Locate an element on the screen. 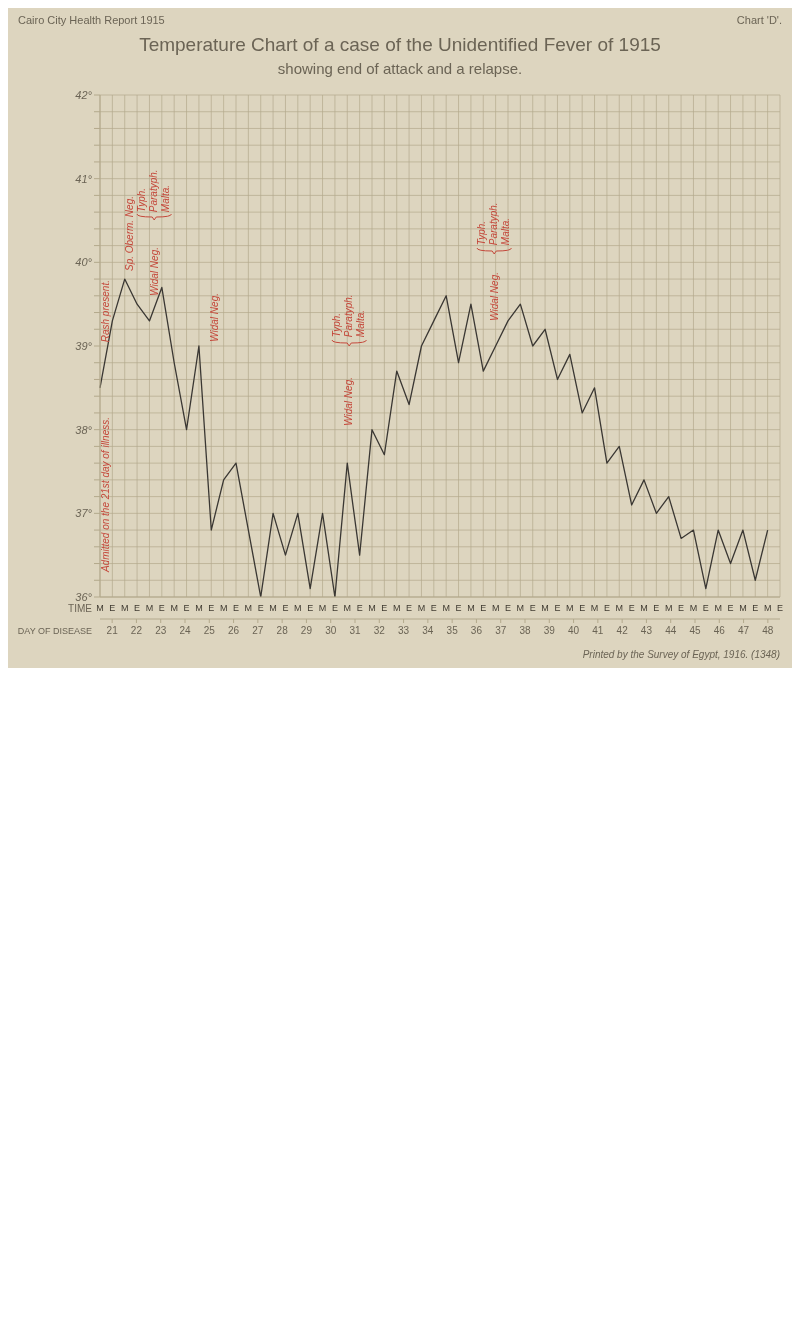 The width and height of the screenshot is (800, 1319). annotation: Rash present. is located at coordinates (106, 310).